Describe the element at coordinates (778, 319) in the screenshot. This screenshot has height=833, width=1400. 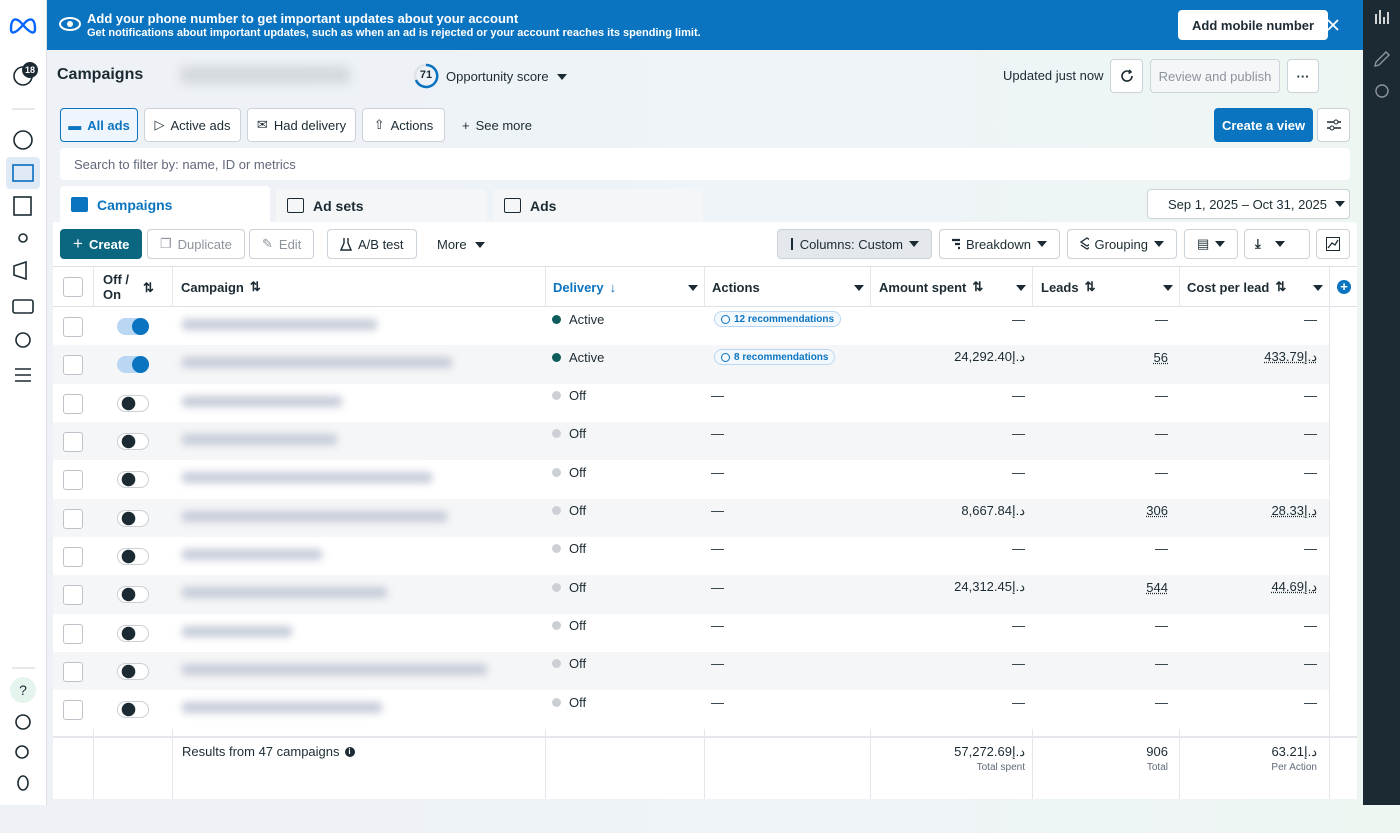
I see `recommendations: 12 recommendations` at that location.